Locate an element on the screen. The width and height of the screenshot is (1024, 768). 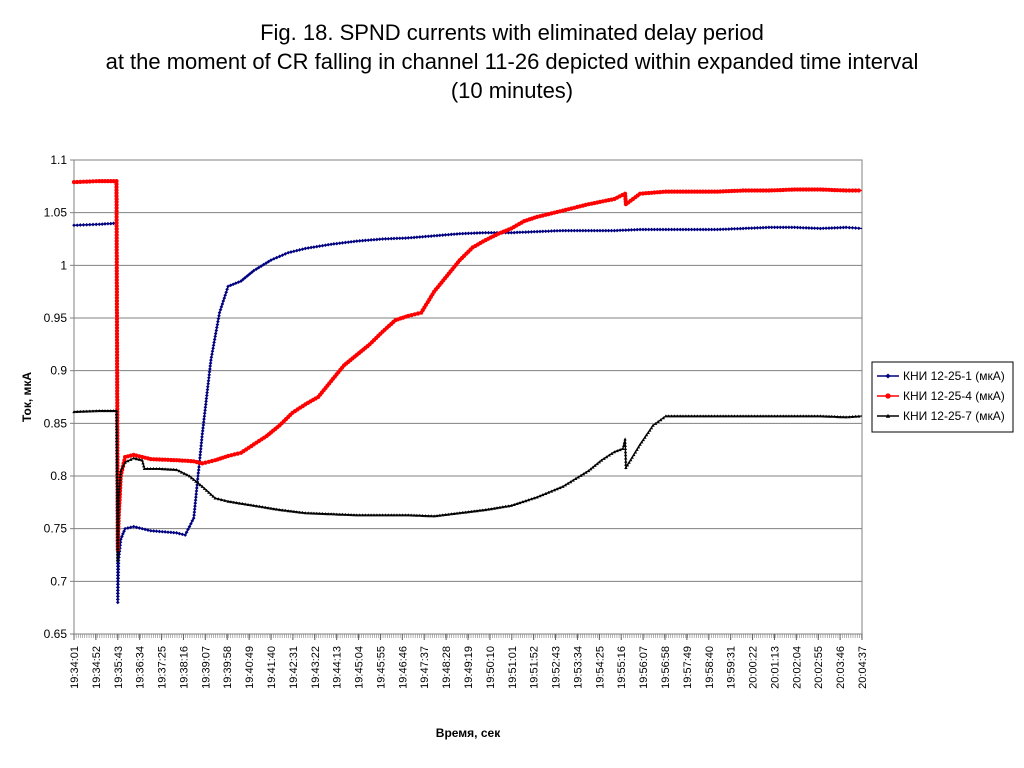
x-tick-label: 19:48:28 is located at coordinates (447, 667).